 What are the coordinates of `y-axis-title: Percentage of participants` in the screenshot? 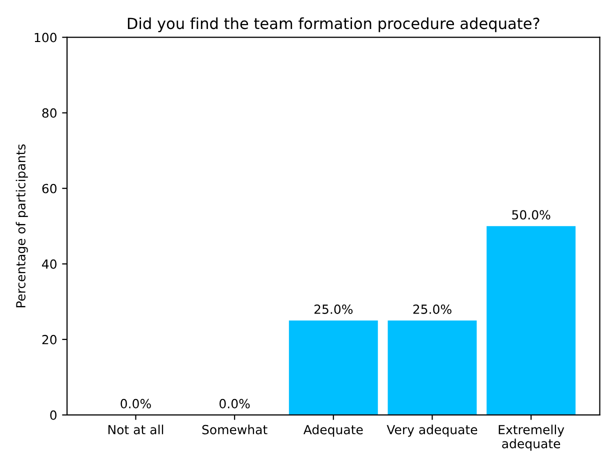 It's located at (22, 226).